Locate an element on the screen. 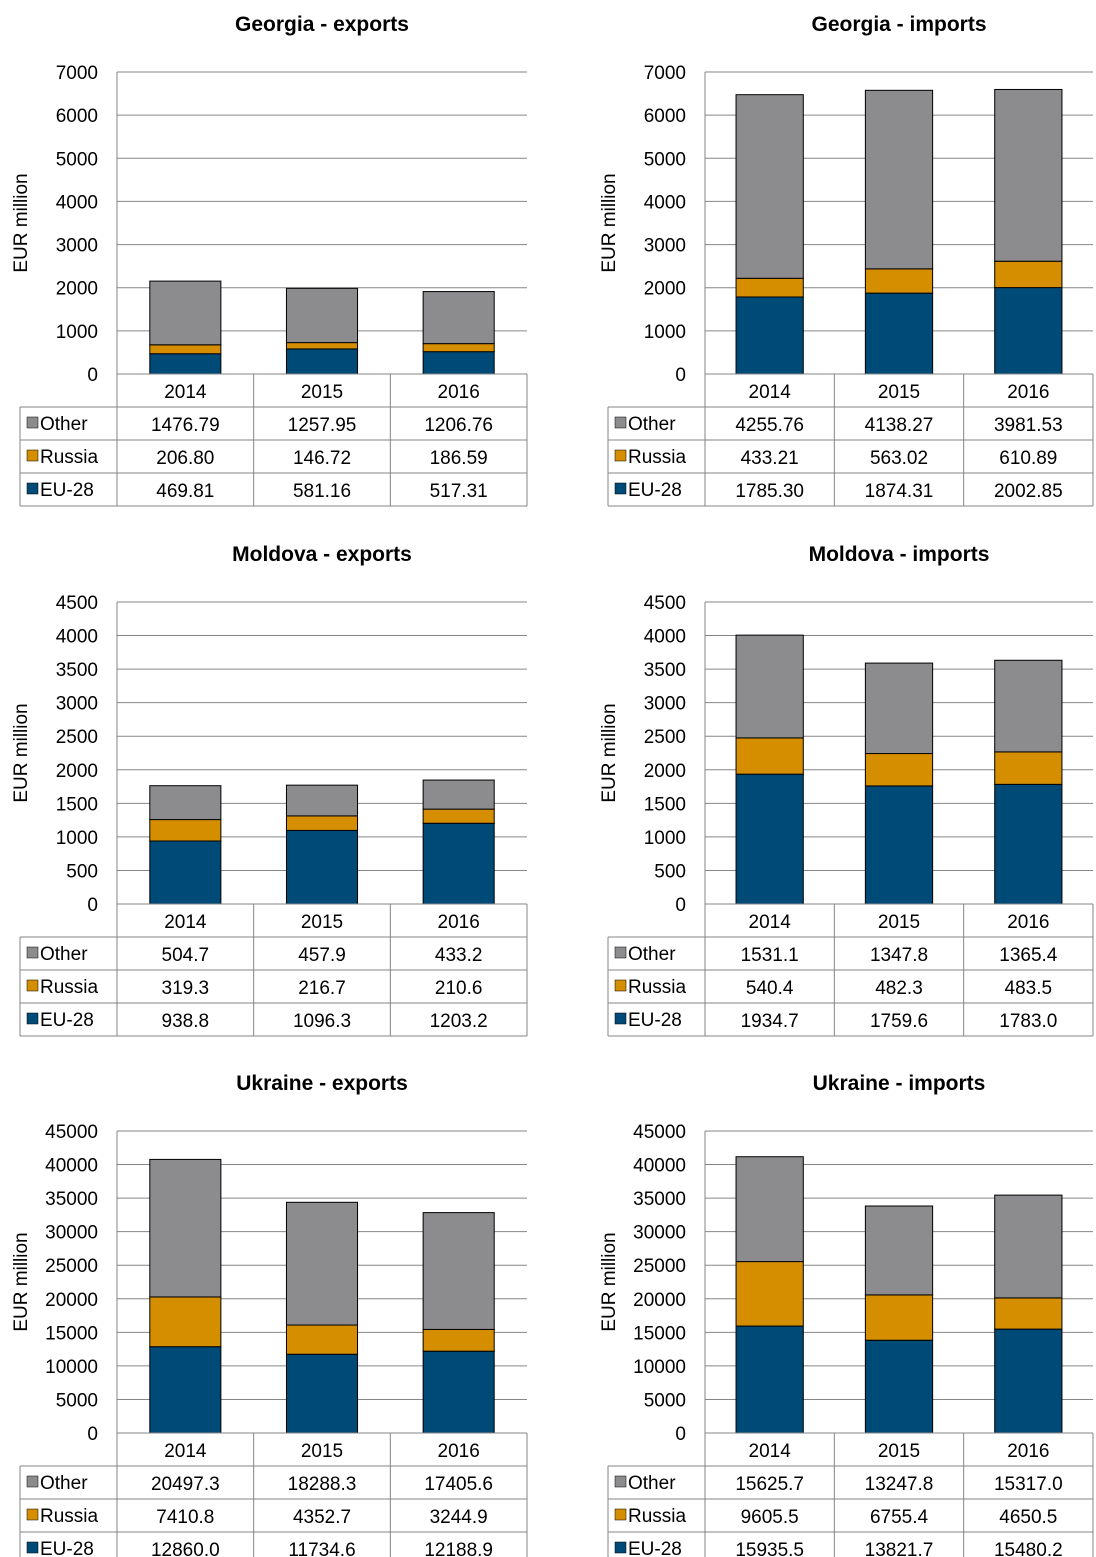 This screenshot has width=1096, height=1557. data-label: 482.3 is located at coordinates (899, 988).